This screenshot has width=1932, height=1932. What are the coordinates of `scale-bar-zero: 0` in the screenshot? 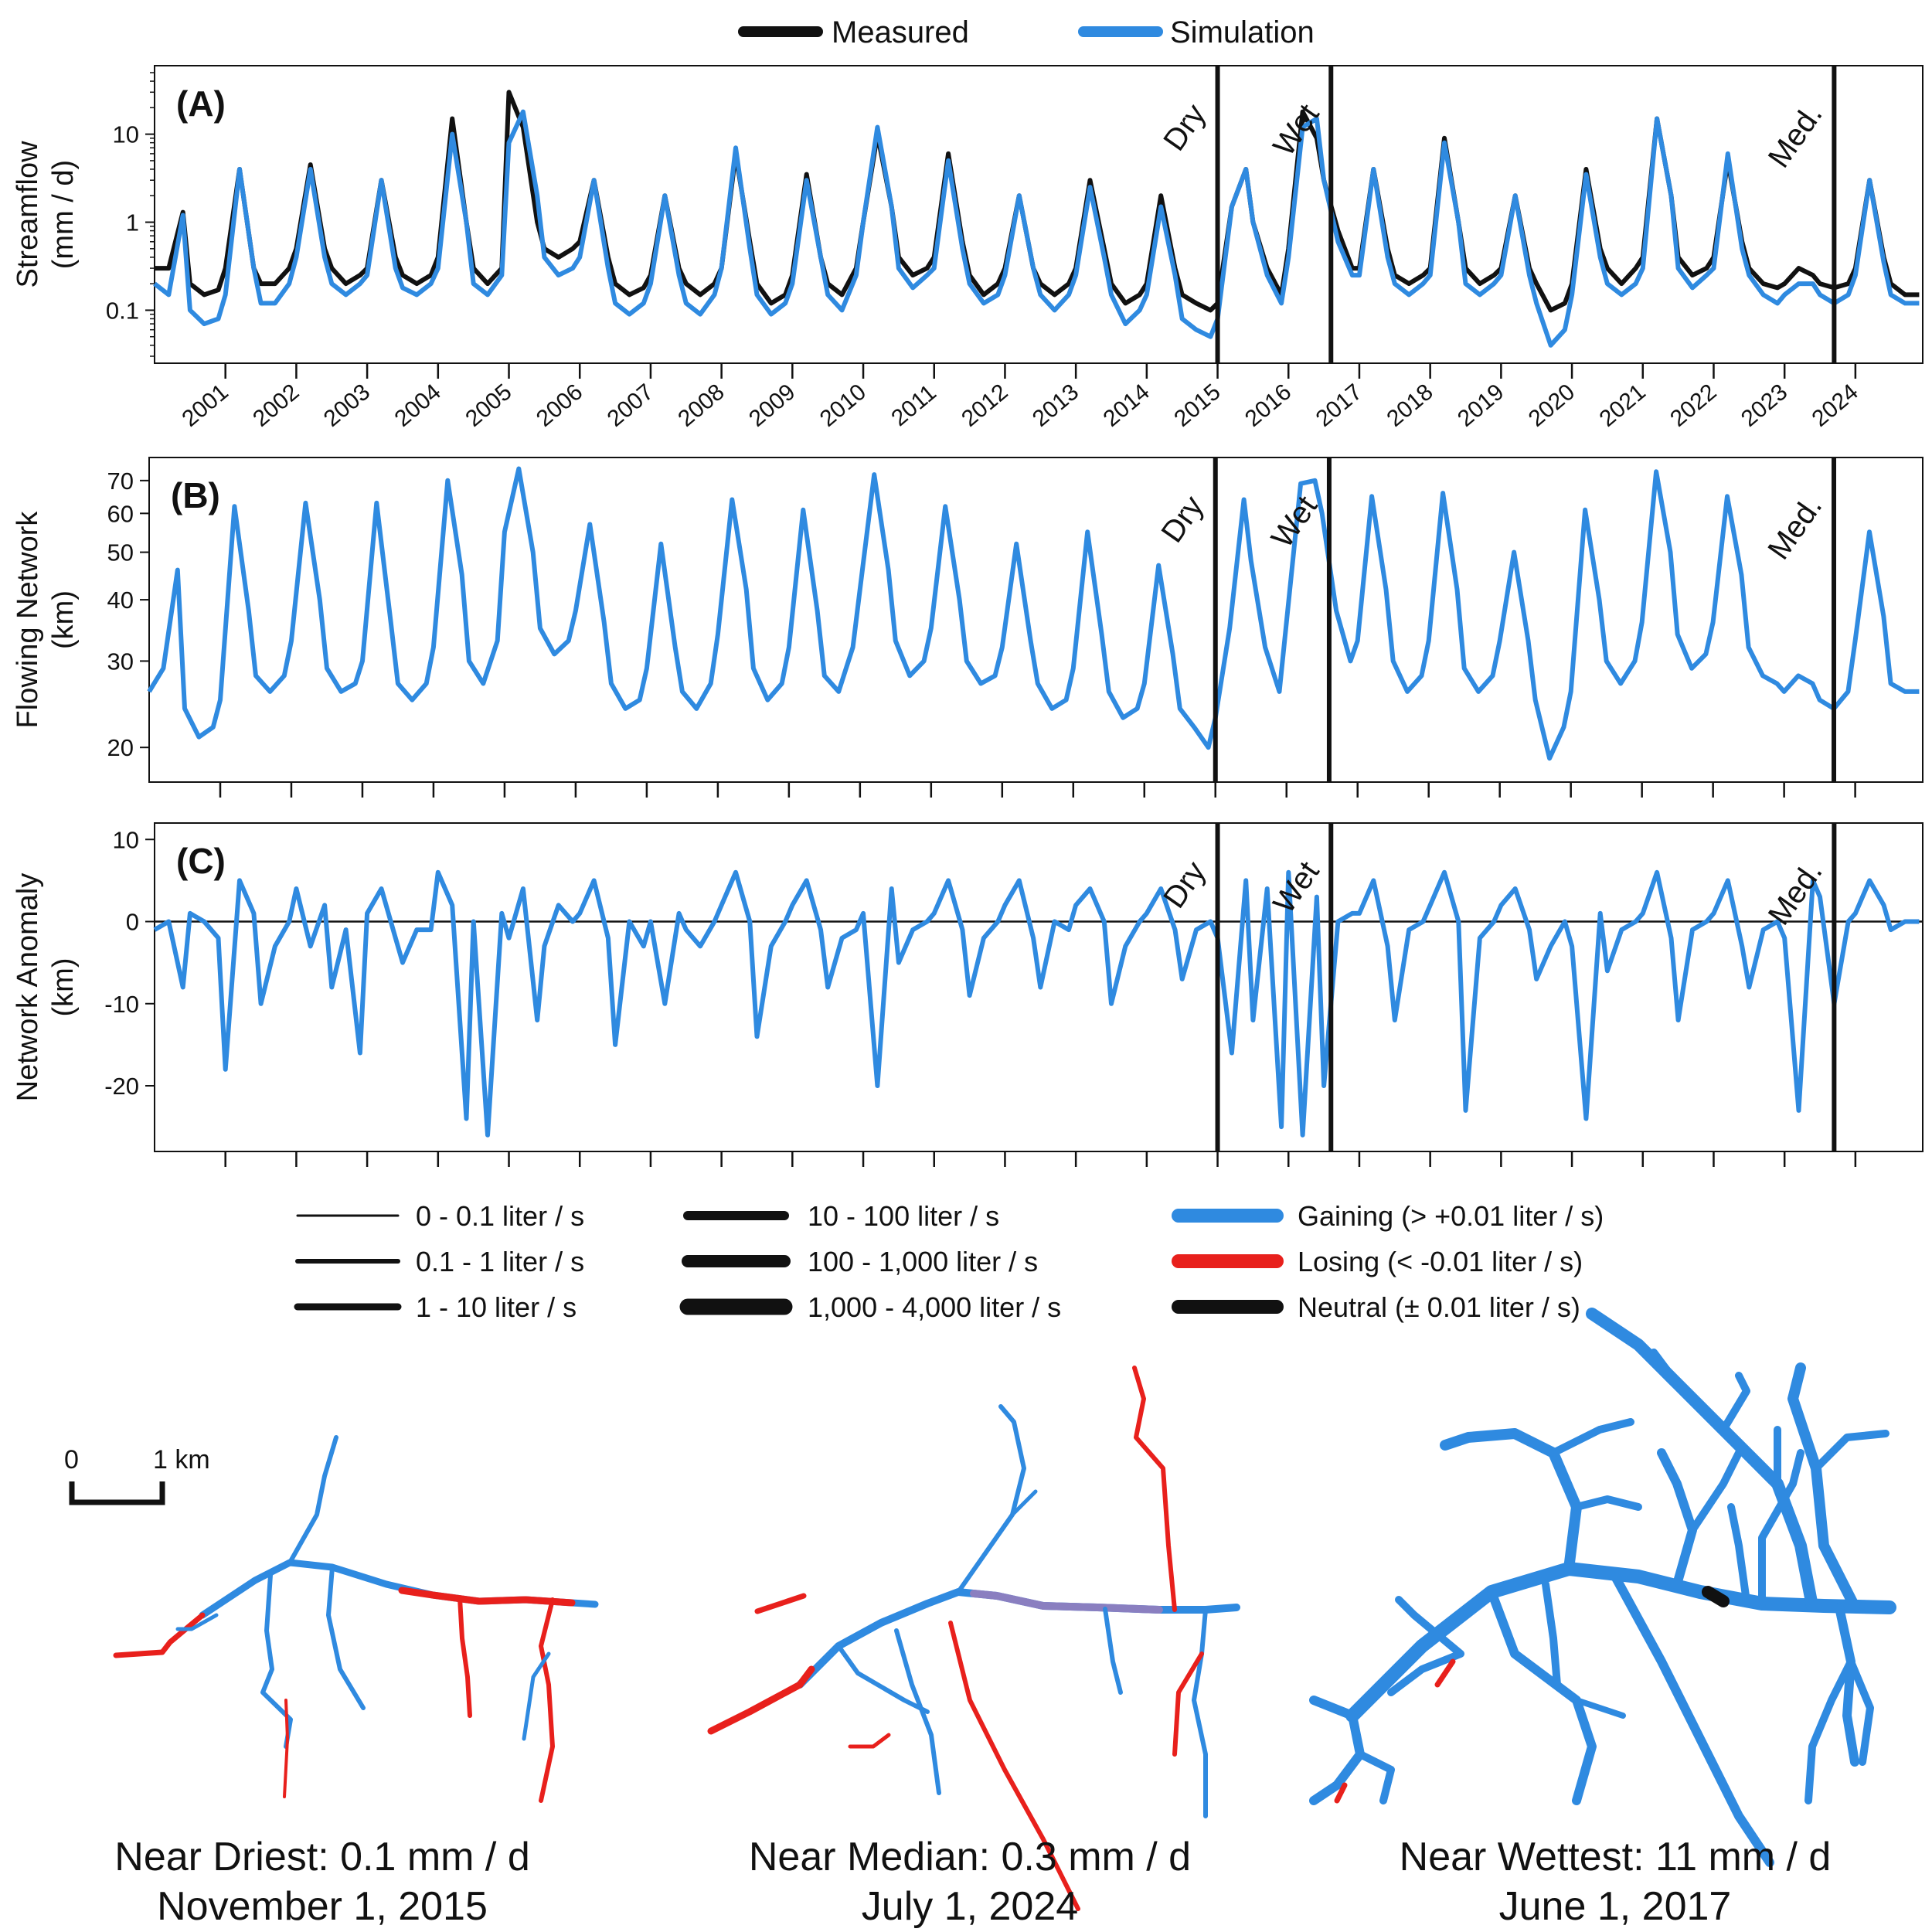 It's located at (71, 1460).